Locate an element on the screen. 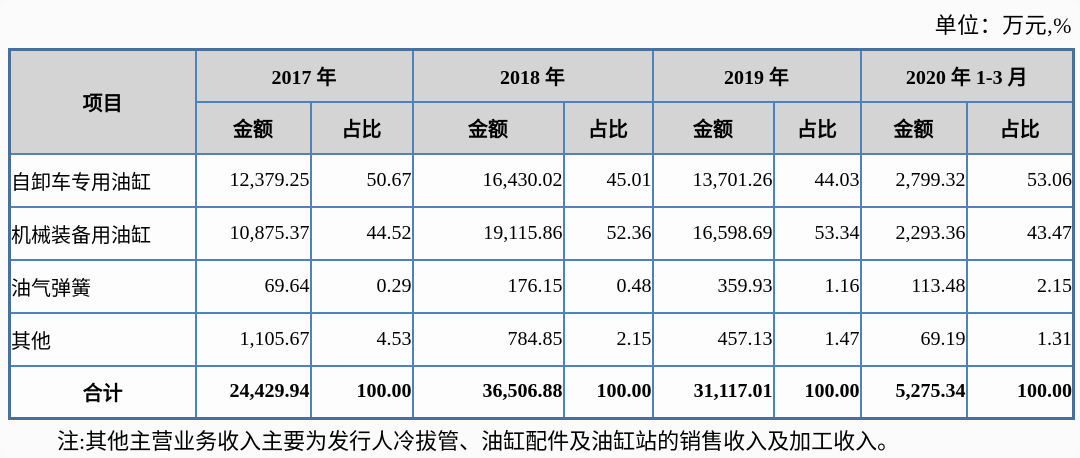  table-cell: 113.48 is located at coordinates (913, 286).